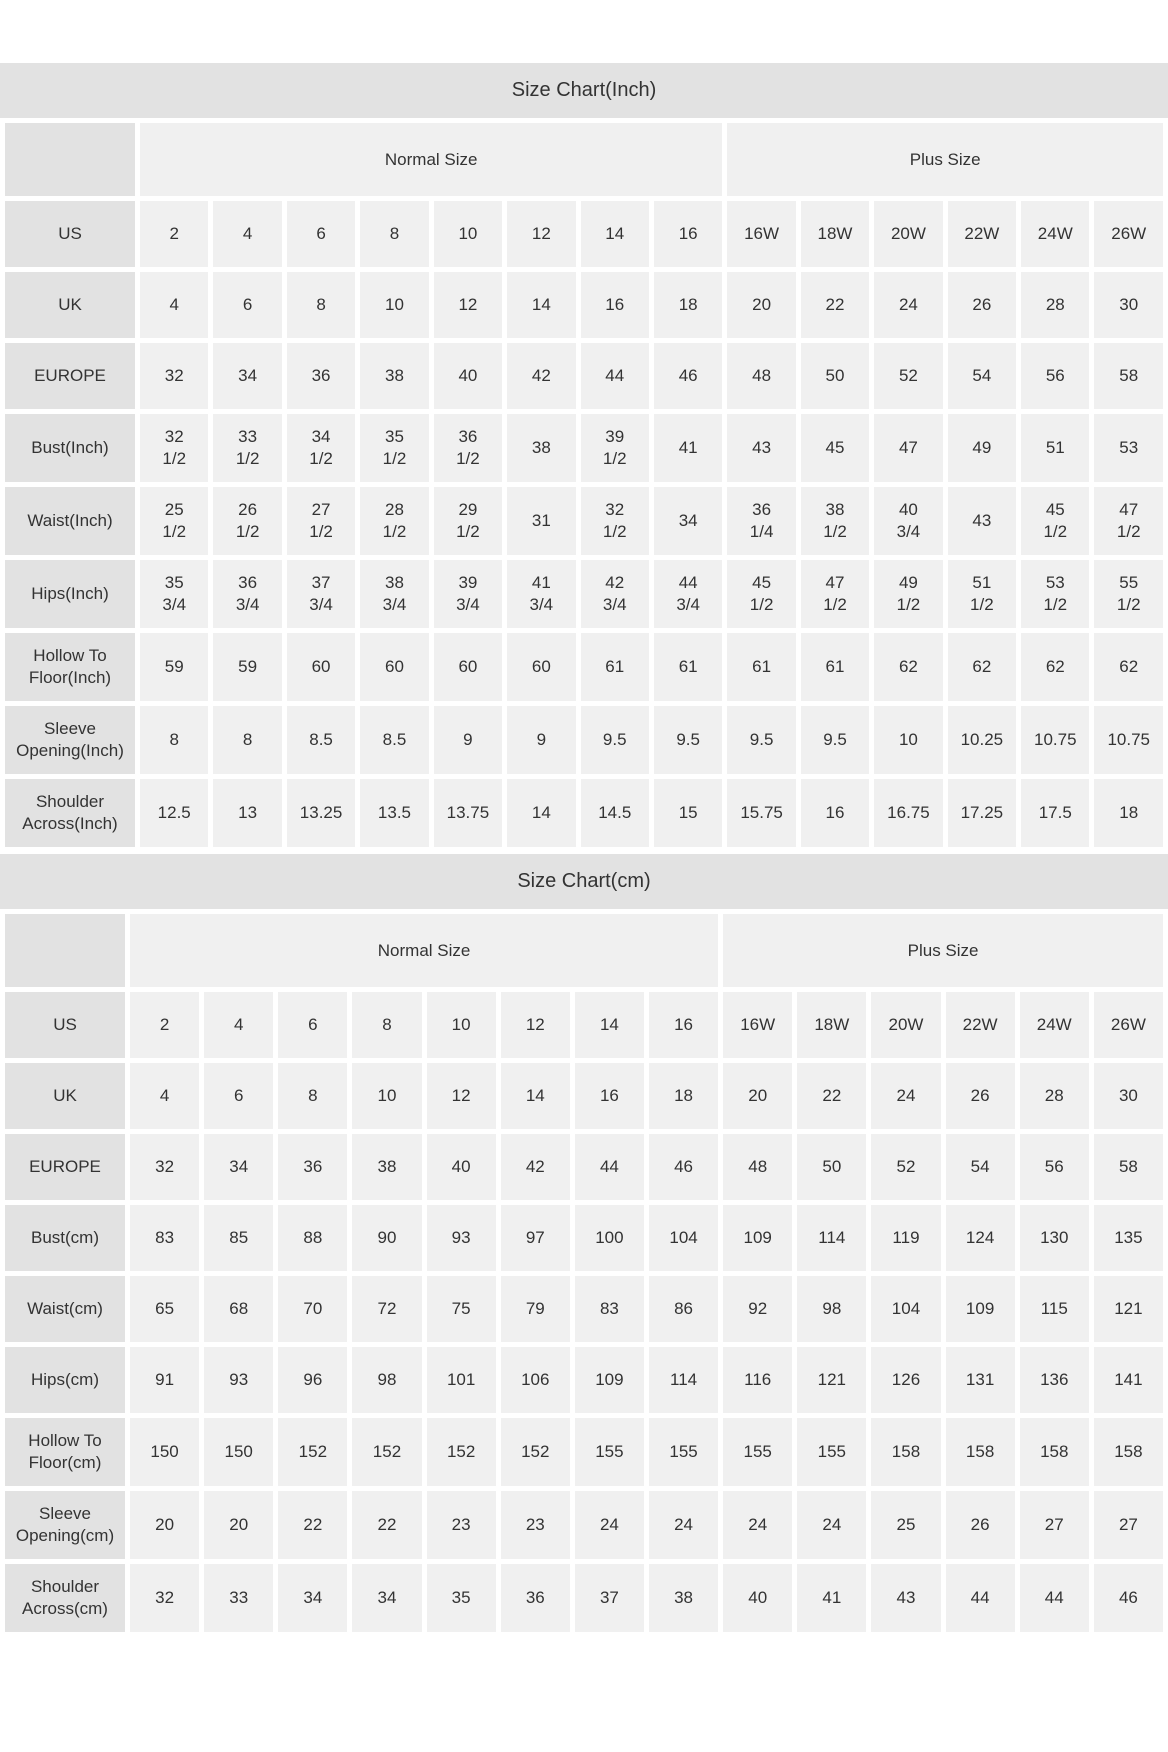 The image size is (1168, 1752). I want to click on size-value: 39 3/4, so click(468, 594).